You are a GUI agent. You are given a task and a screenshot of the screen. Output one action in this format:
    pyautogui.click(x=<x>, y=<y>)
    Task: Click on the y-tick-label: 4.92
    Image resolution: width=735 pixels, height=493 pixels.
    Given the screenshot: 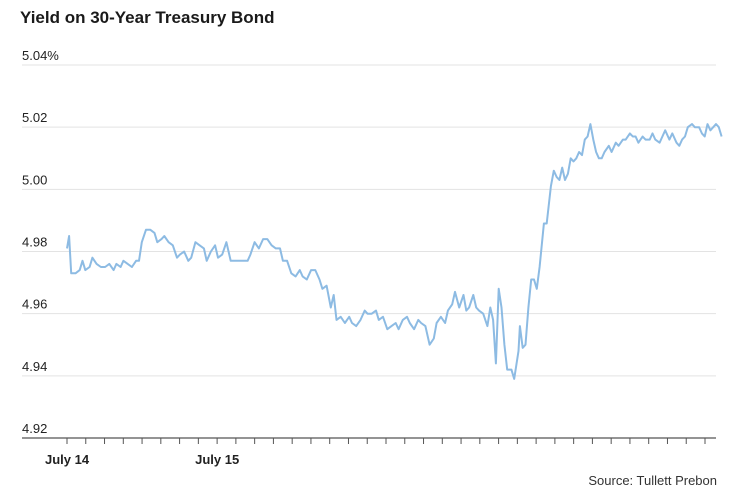 What is the action you would take?
    pyautogui.click(x=34, y=428)
    